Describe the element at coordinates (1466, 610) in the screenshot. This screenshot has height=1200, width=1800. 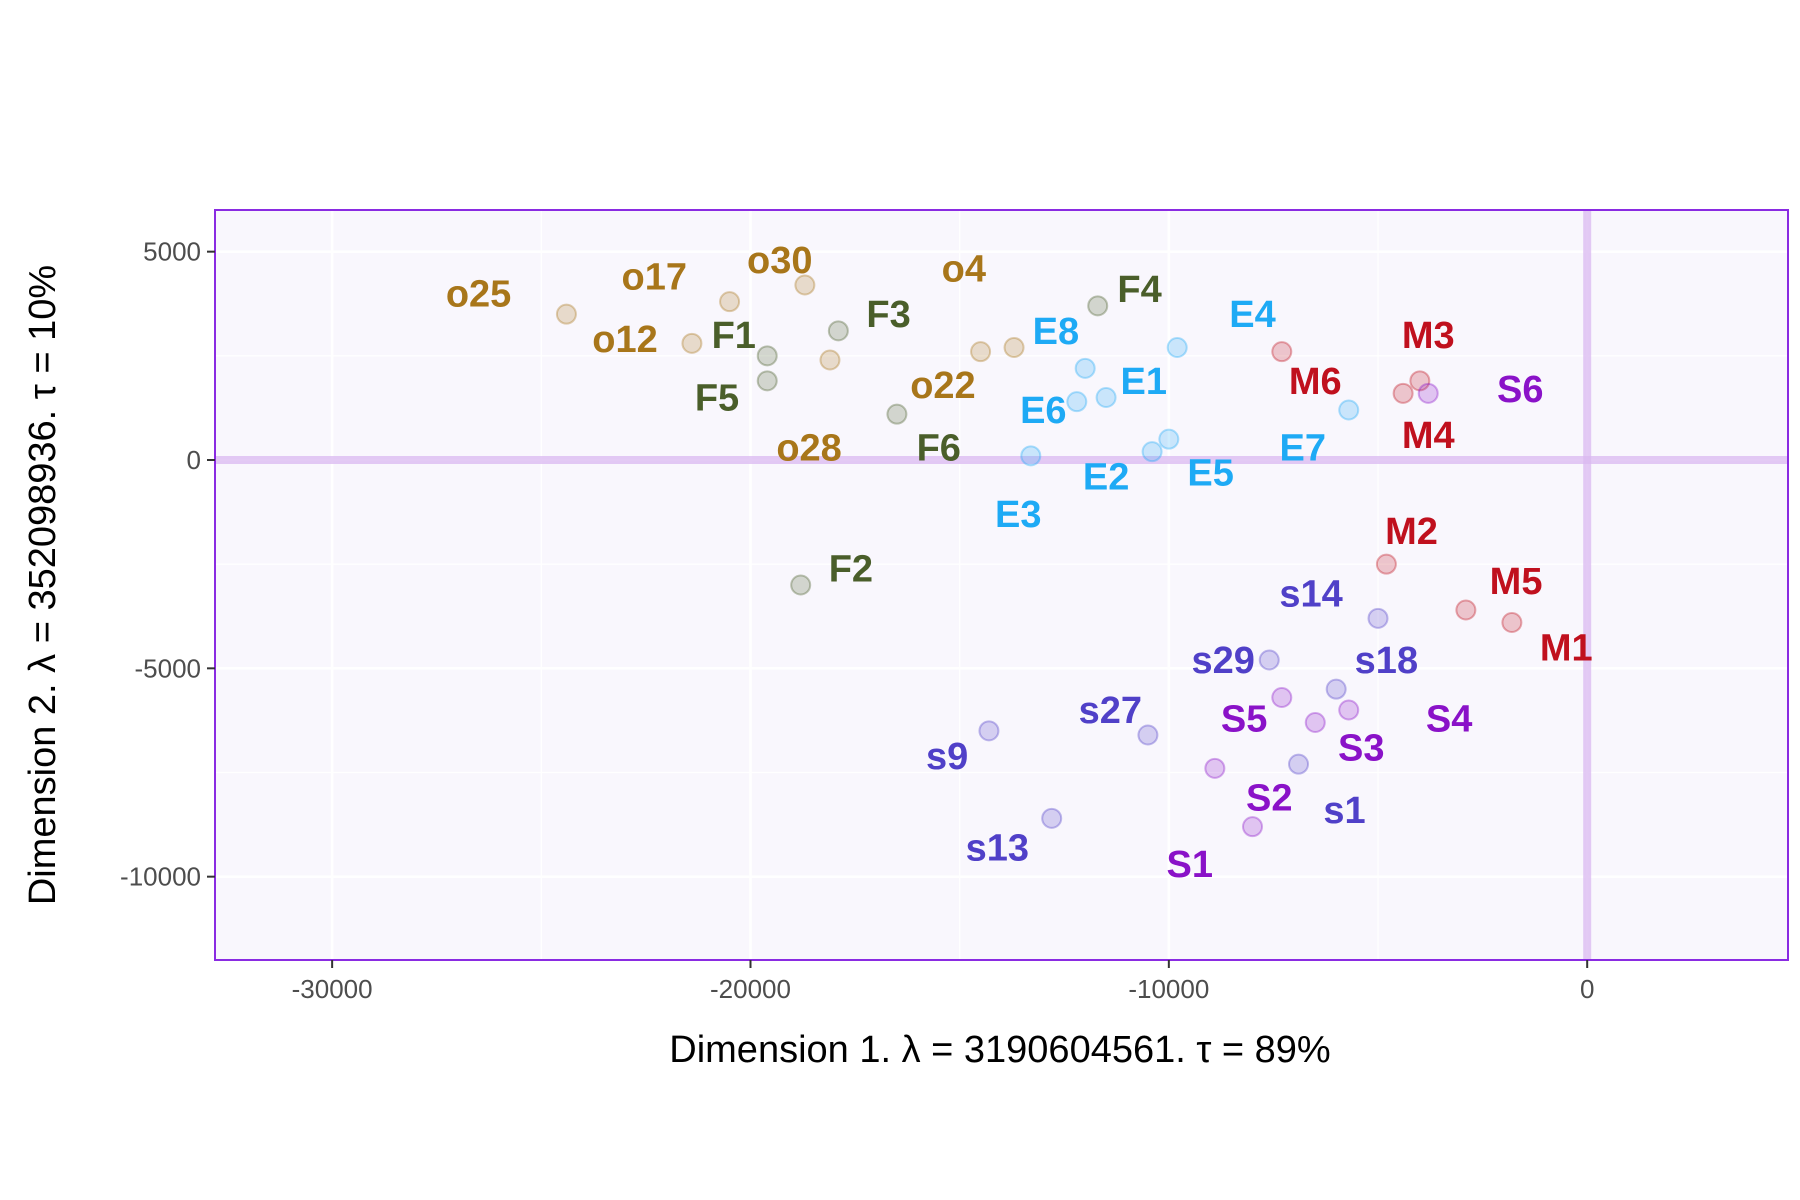
I see `data-point-M5` at that location.